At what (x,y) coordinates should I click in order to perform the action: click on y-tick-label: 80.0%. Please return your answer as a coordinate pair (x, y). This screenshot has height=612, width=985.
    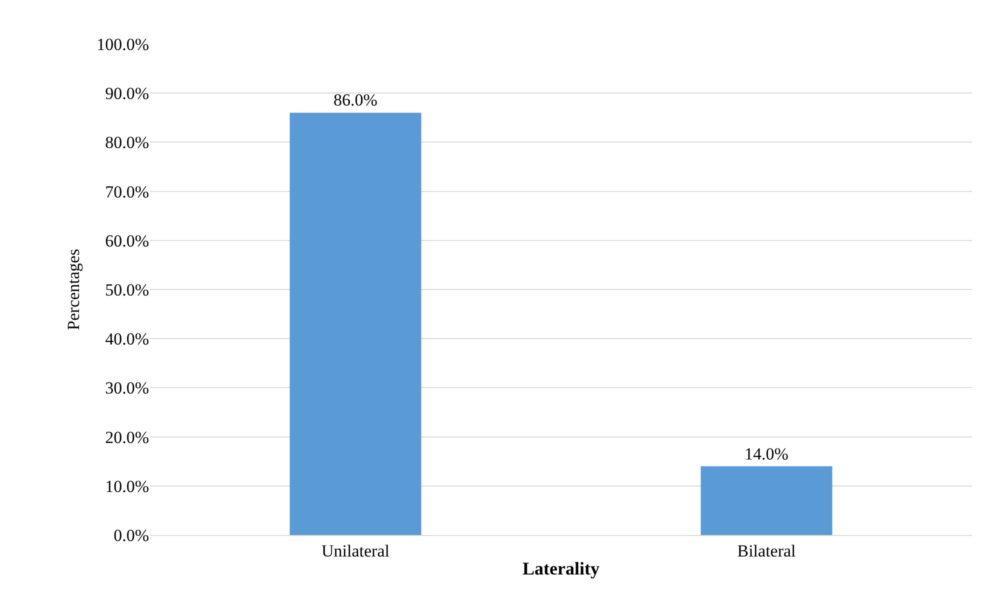
    Looking at the image, I should click on (127, 142).